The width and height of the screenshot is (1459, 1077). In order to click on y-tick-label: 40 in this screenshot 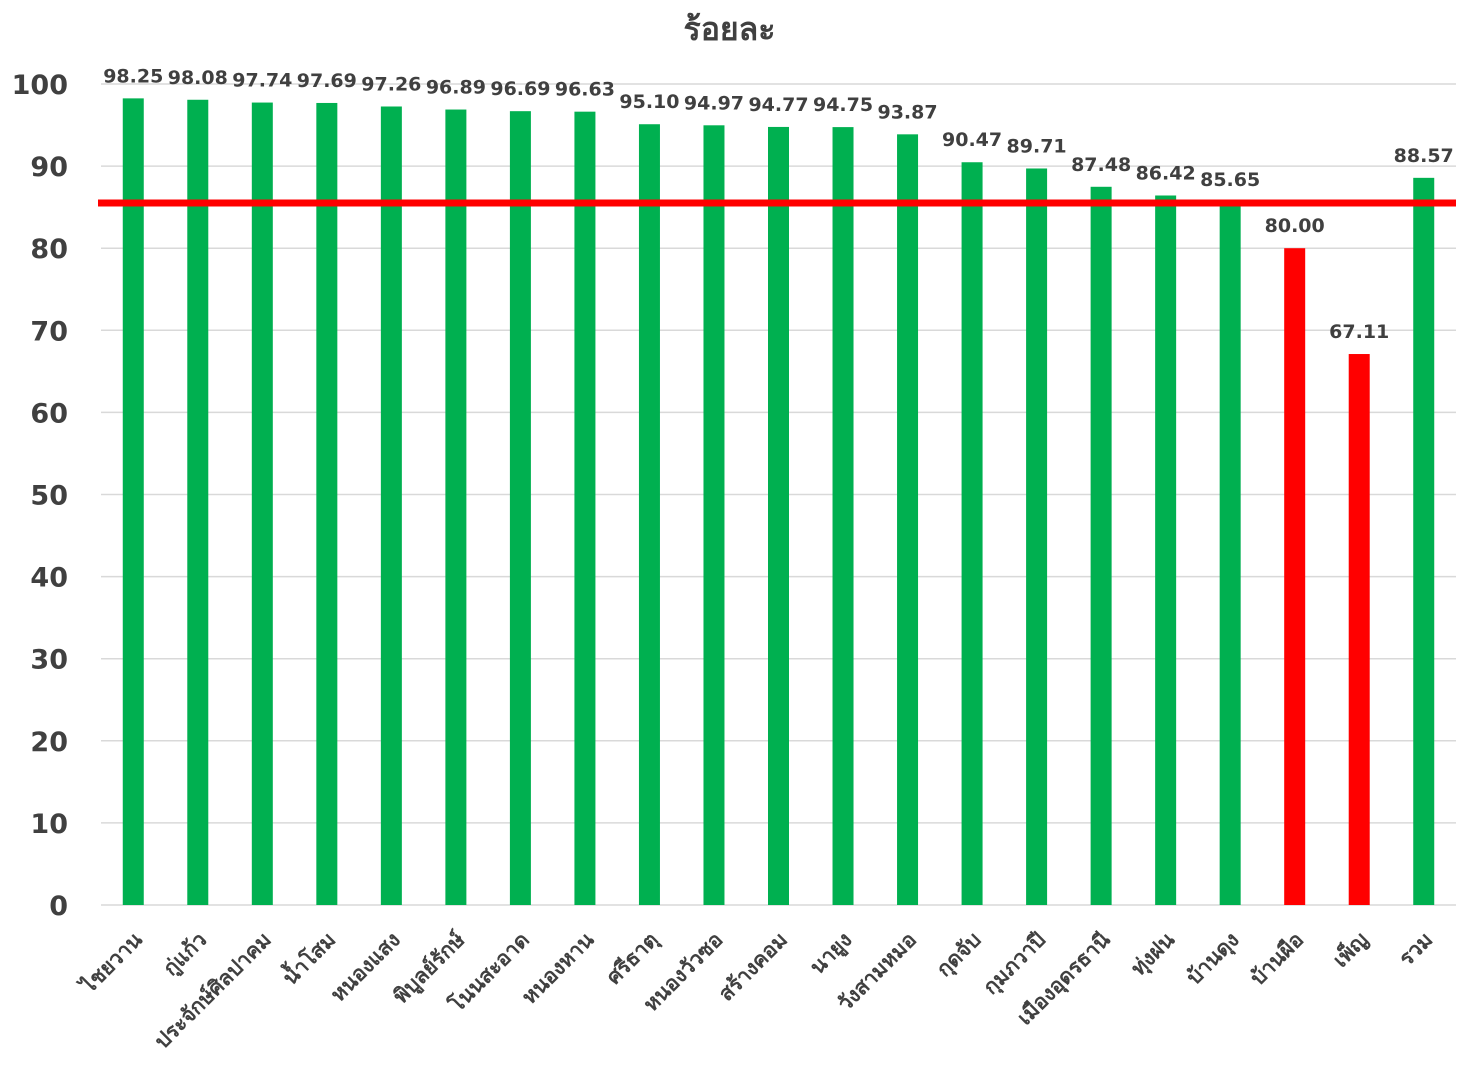, I will do `click(49, 578)`.